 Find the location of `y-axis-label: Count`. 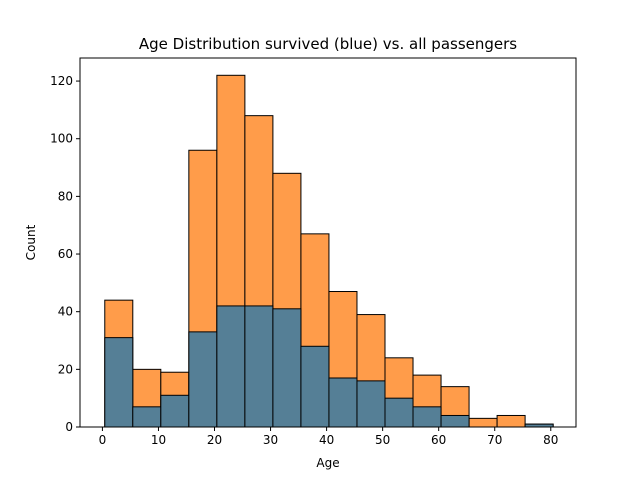

y-axis-label: Count is located at coordinates (31, 242).